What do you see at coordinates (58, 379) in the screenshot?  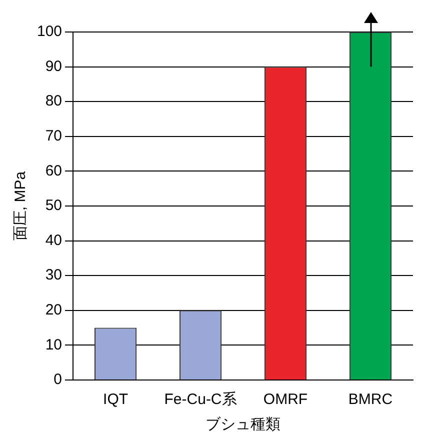 I see `y-tick-label: 0` at bounding box center [58, 379].